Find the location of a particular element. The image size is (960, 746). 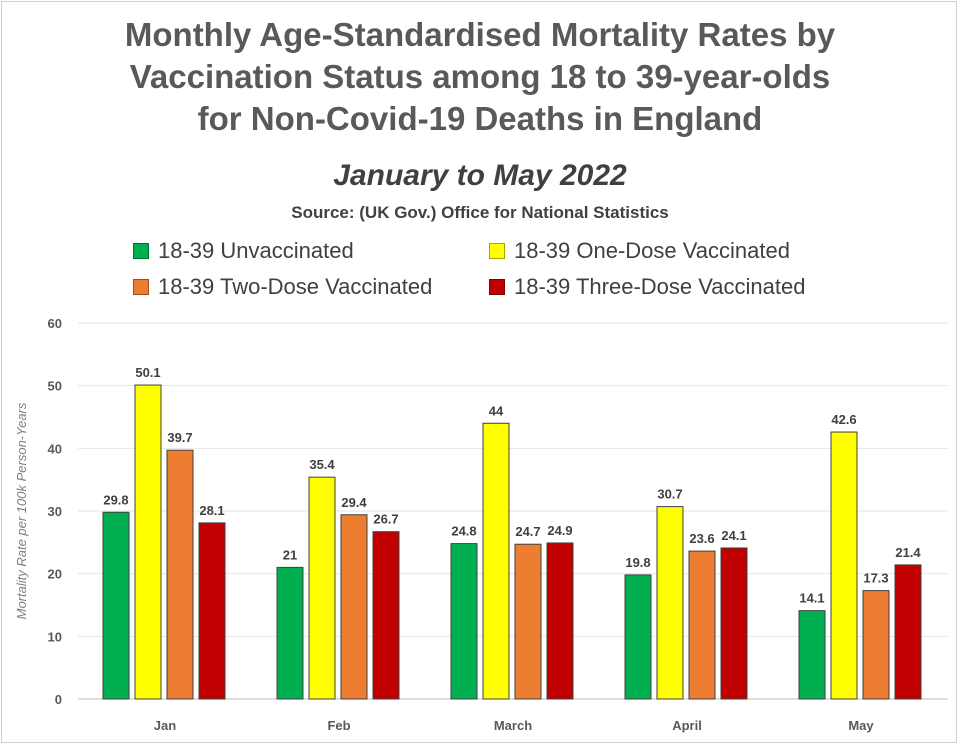

y-tick-label: 10 is located at coordinates (55, 636).